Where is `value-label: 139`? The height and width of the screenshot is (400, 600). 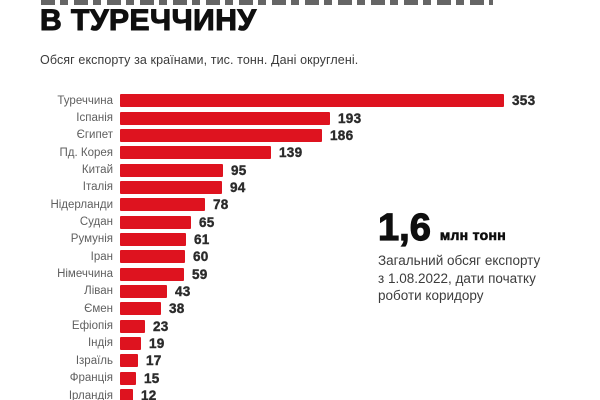 value-label: 139 is located at coordinates (291, 153).